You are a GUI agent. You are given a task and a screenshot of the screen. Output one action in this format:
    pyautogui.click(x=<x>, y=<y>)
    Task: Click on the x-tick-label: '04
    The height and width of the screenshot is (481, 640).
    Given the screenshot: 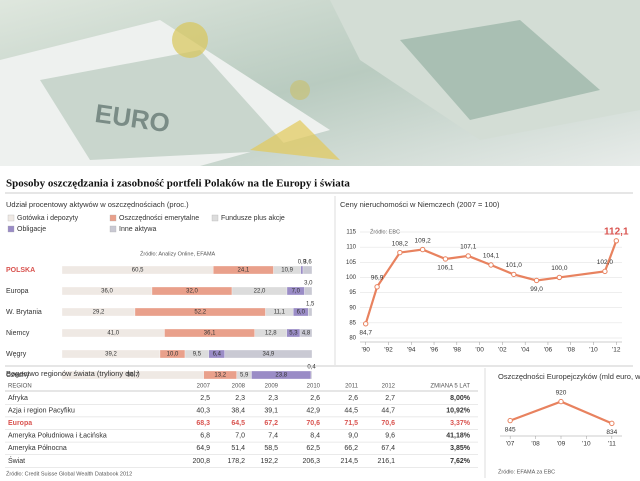 What is the action you would take?
    pyautogui.click(x=525, y=350)
    